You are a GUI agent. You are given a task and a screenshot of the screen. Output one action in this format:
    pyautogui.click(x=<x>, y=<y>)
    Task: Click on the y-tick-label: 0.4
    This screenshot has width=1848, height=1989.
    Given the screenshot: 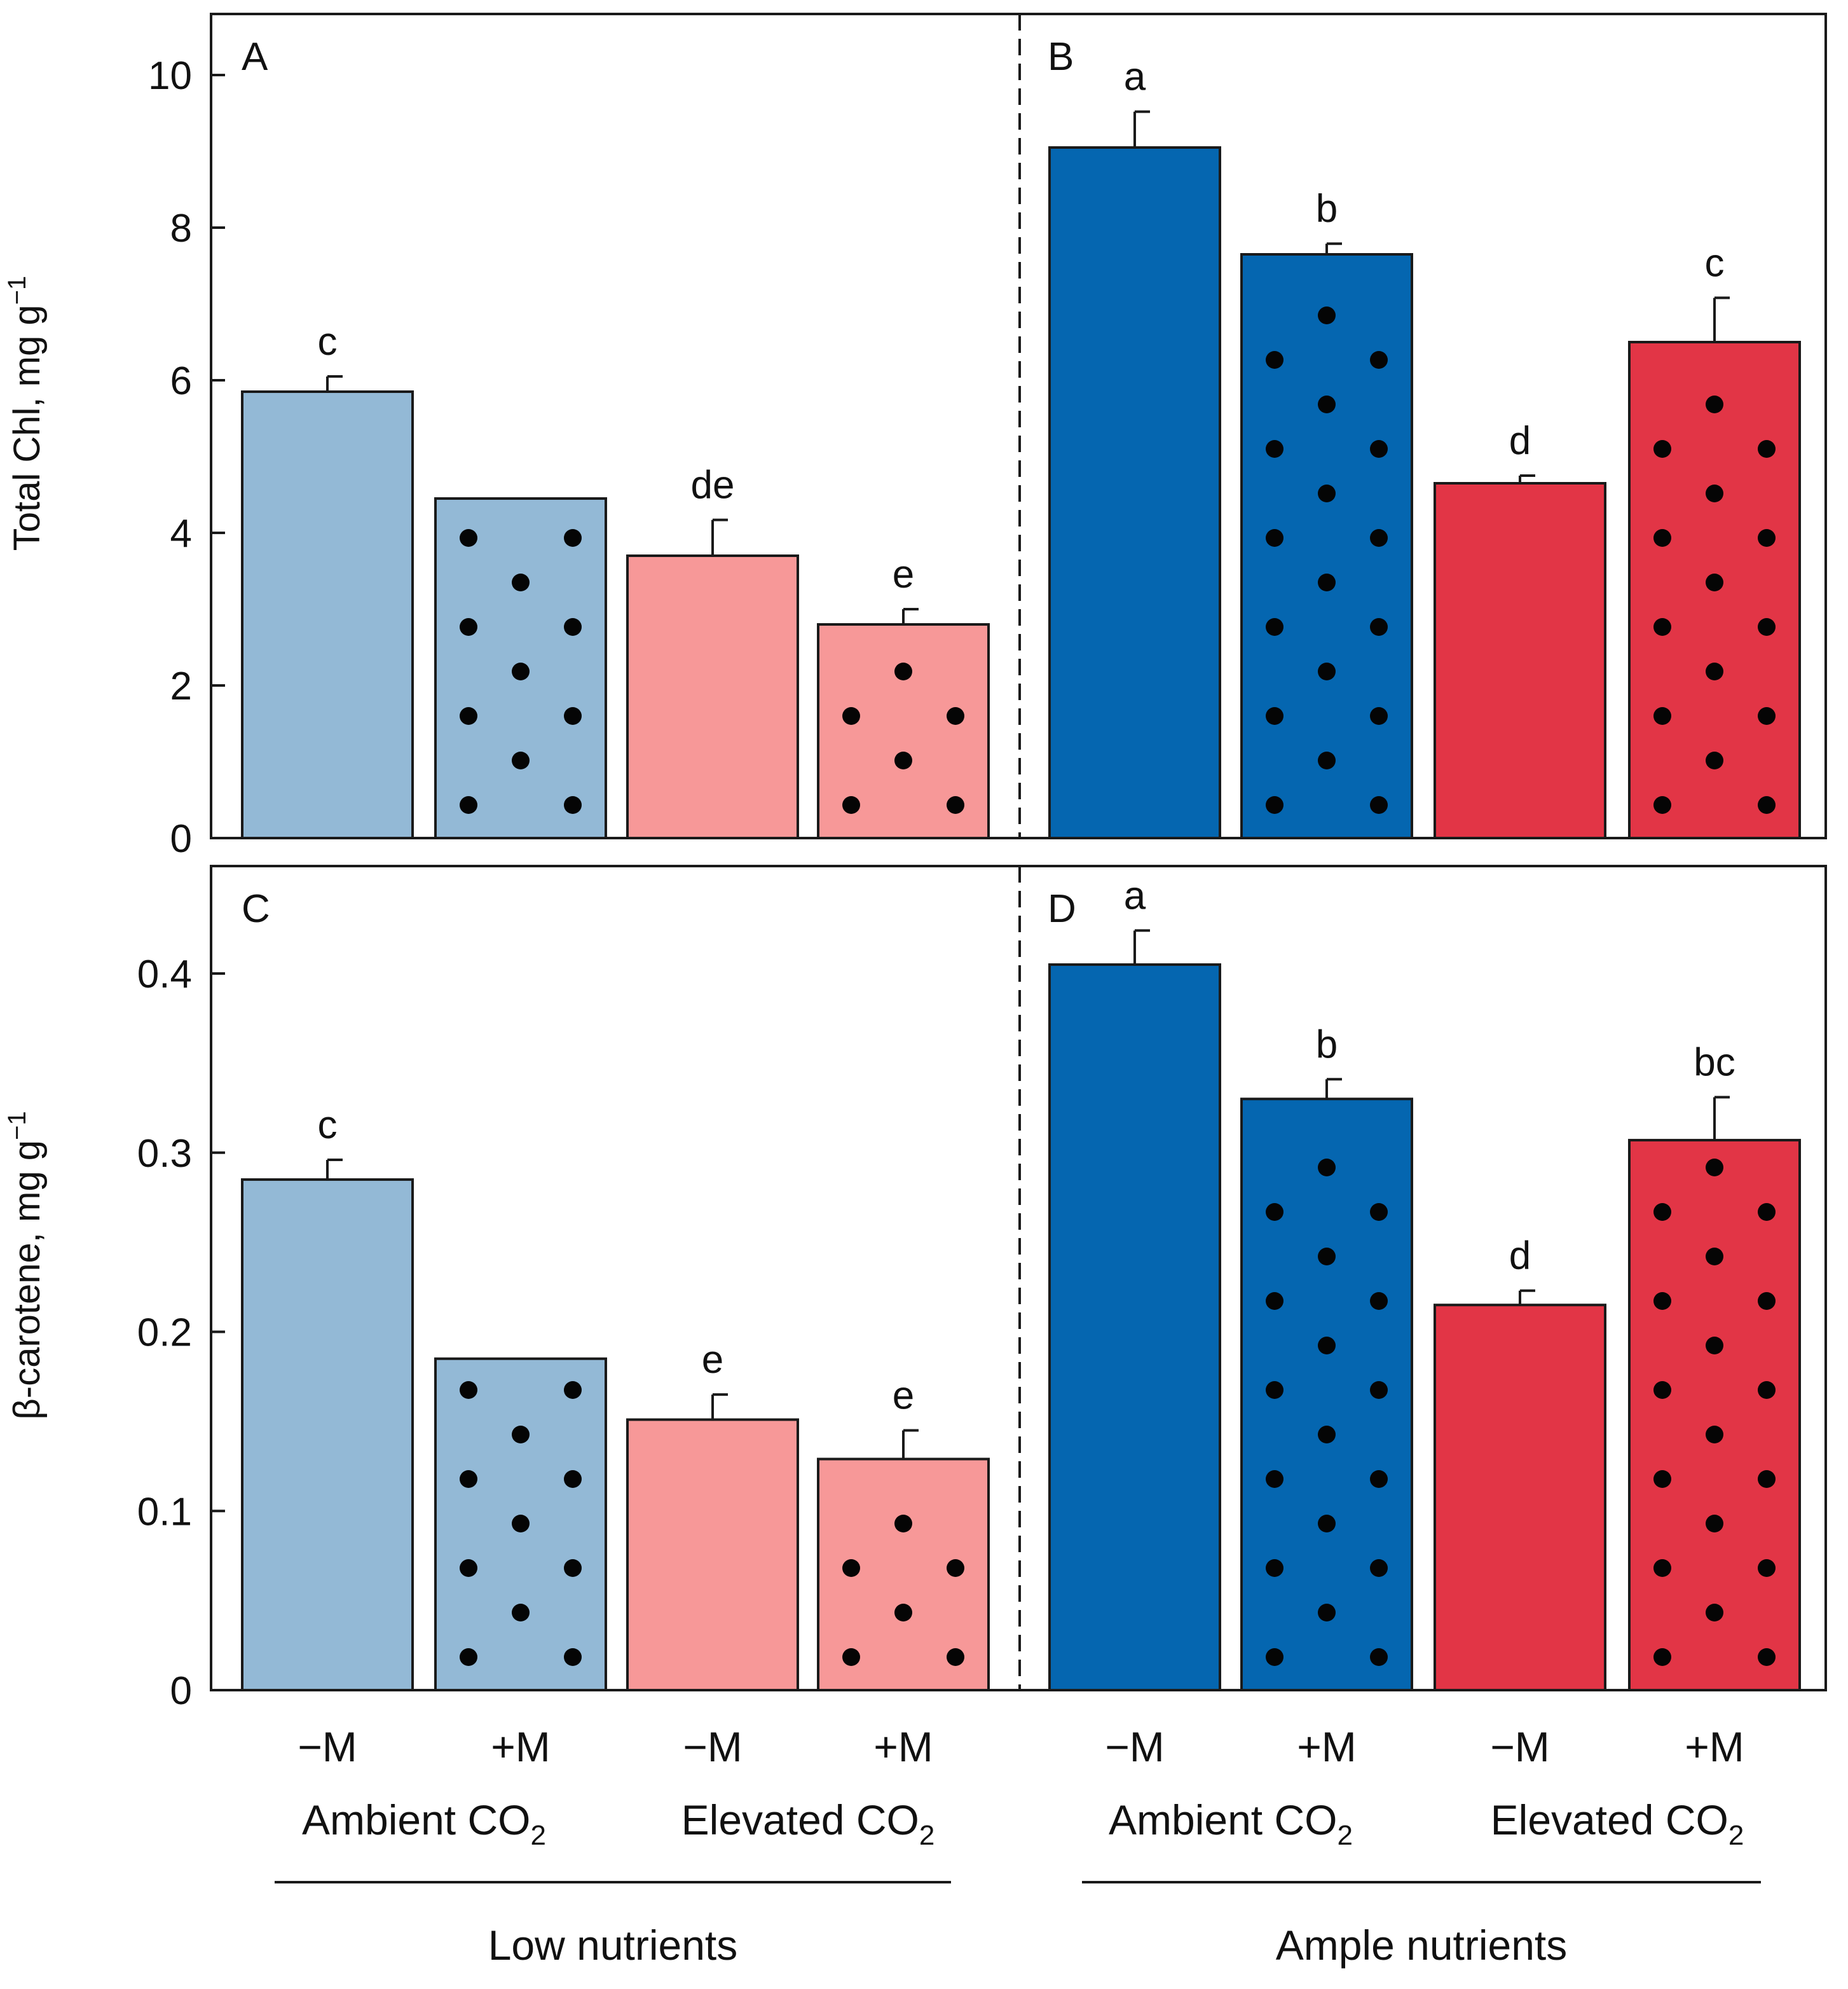 What is the action you would take?
    pyautogui.click(x=164, y=975)
    